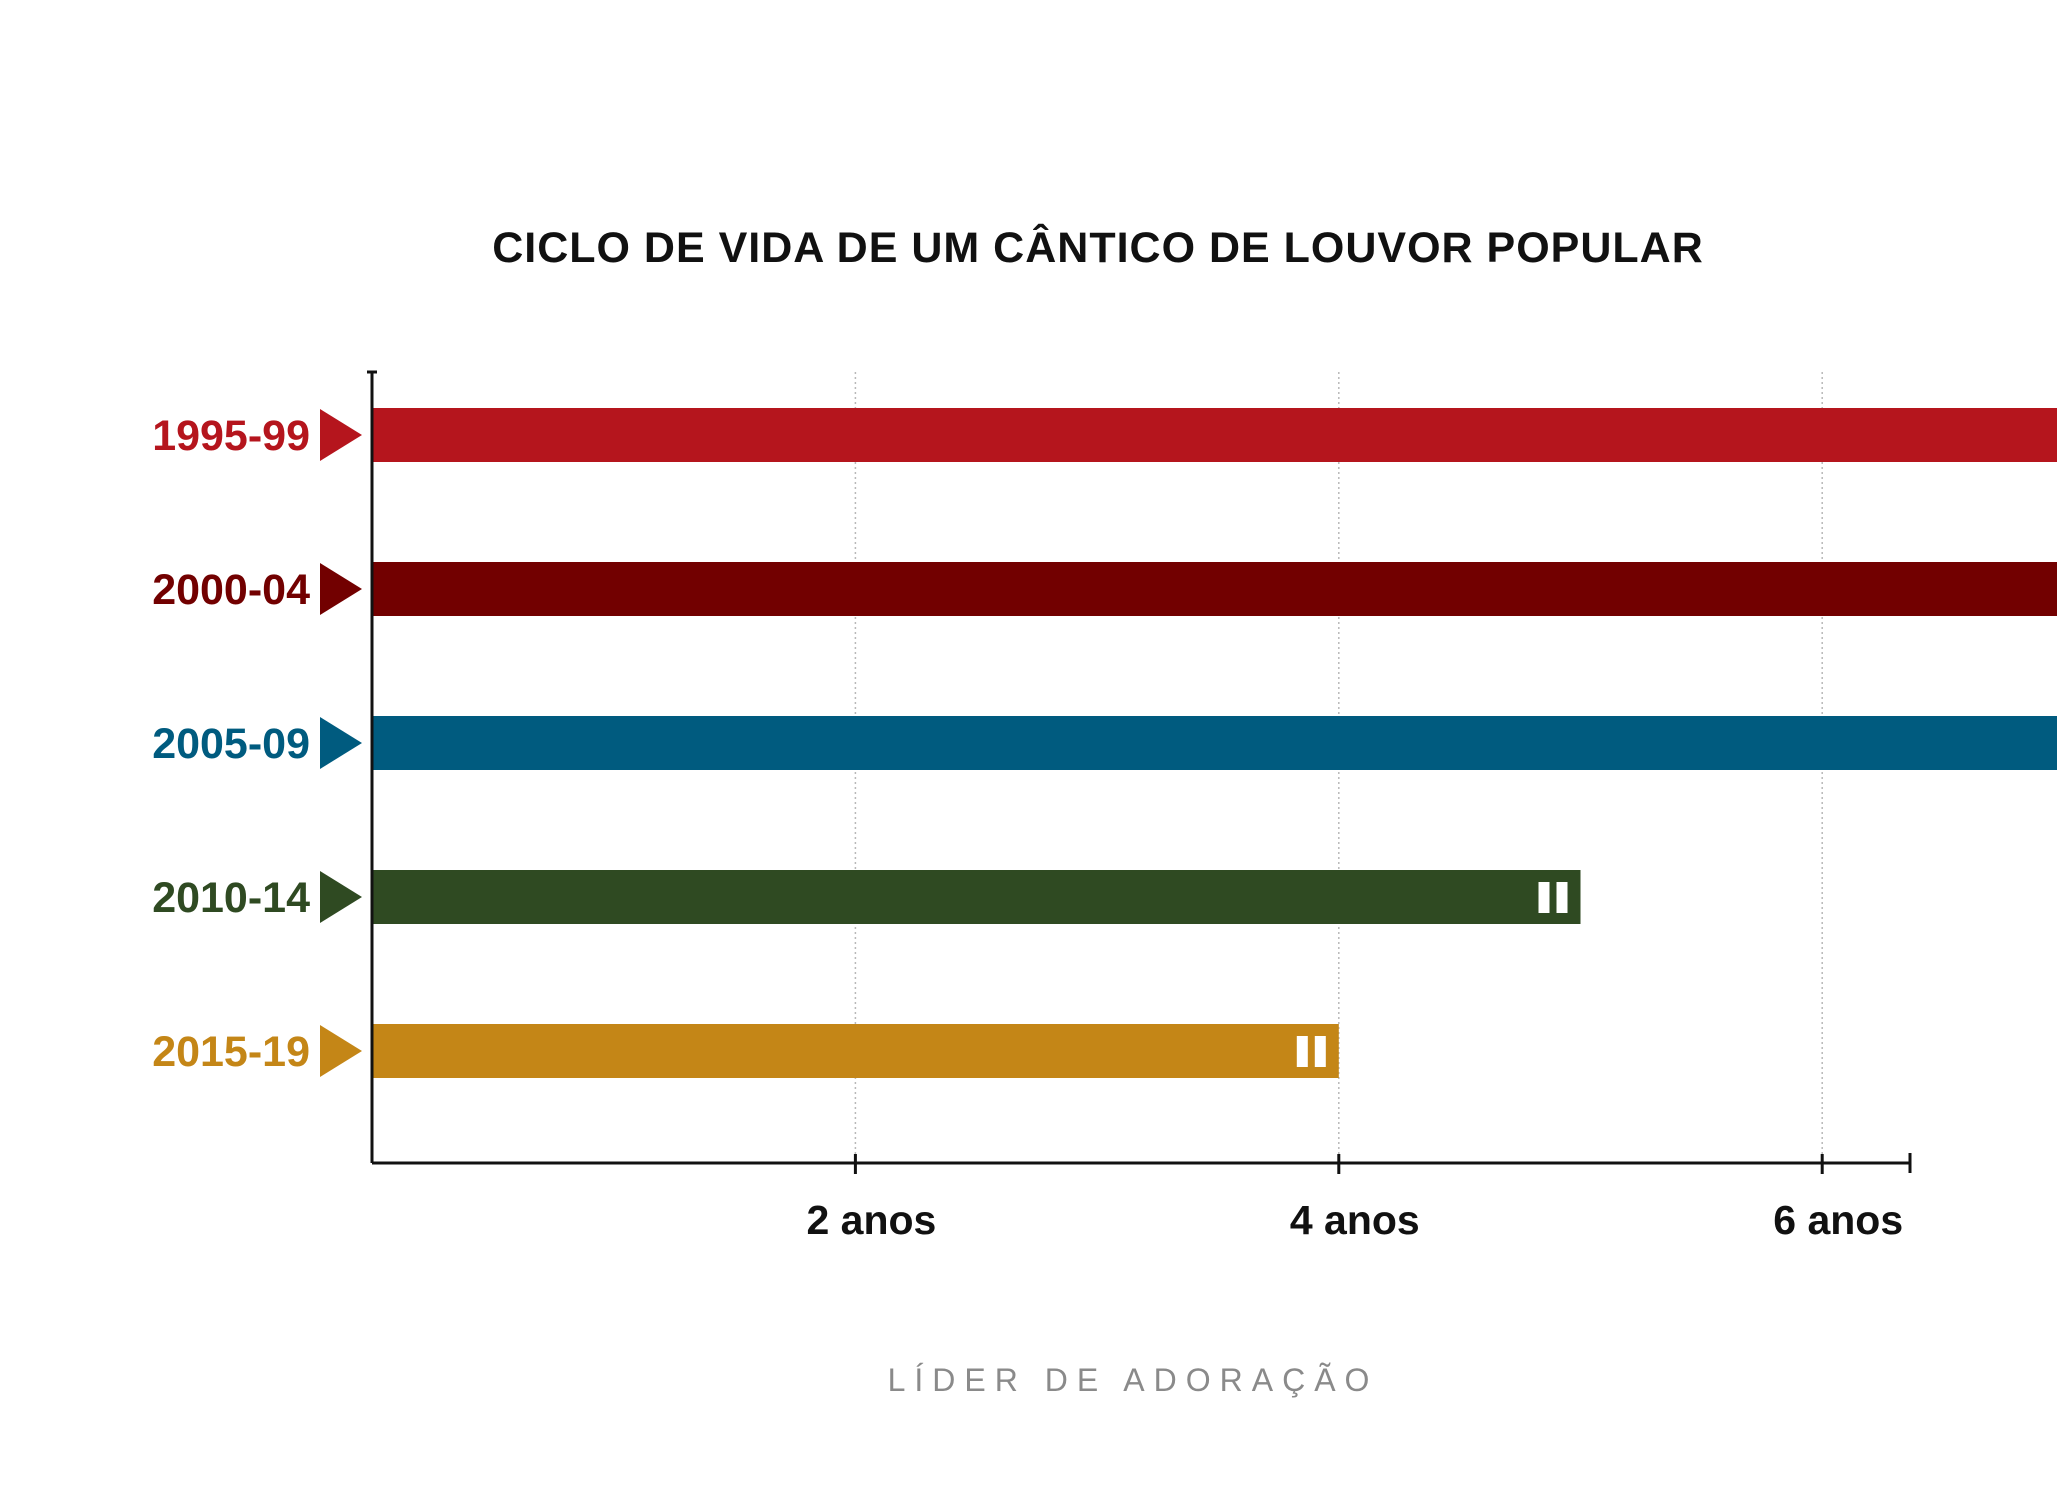 This screenshot has width=2057, height=1500. What do you see at coordinates (231, 436) in the screenshot?
I see `category-label-1995-99: 1995-99` at bounding box center [231, 436].